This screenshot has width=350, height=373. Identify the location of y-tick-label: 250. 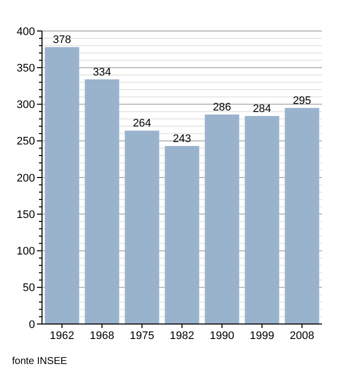
(25, 142).